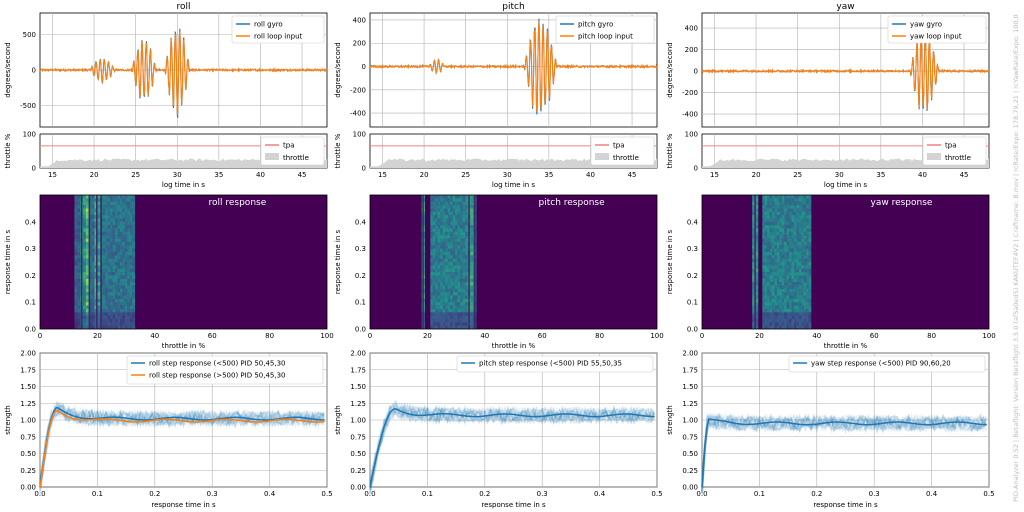 The width and height of the screenshot is (1024, 512). Describe the element at coordinates (469, 262) in the screenshot. I see `pitch-heatmap-gap` at that location.